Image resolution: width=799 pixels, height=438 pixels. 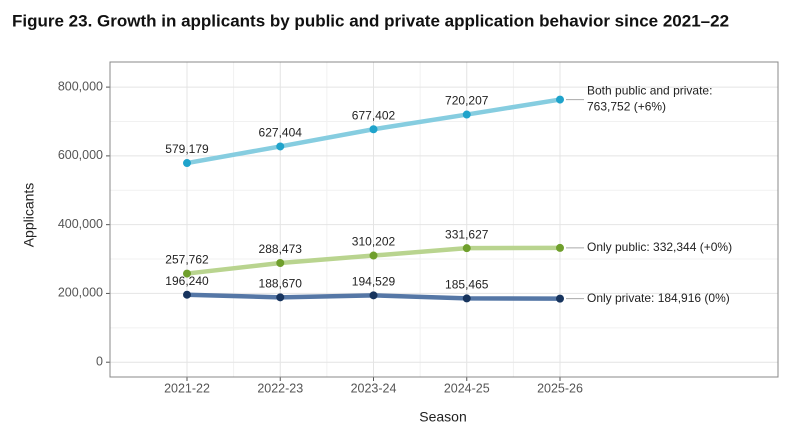 What do you see at coordinates (467, 285) in the screenshot?
I see `data-label: 185,465` at bounding box center [467, 285].